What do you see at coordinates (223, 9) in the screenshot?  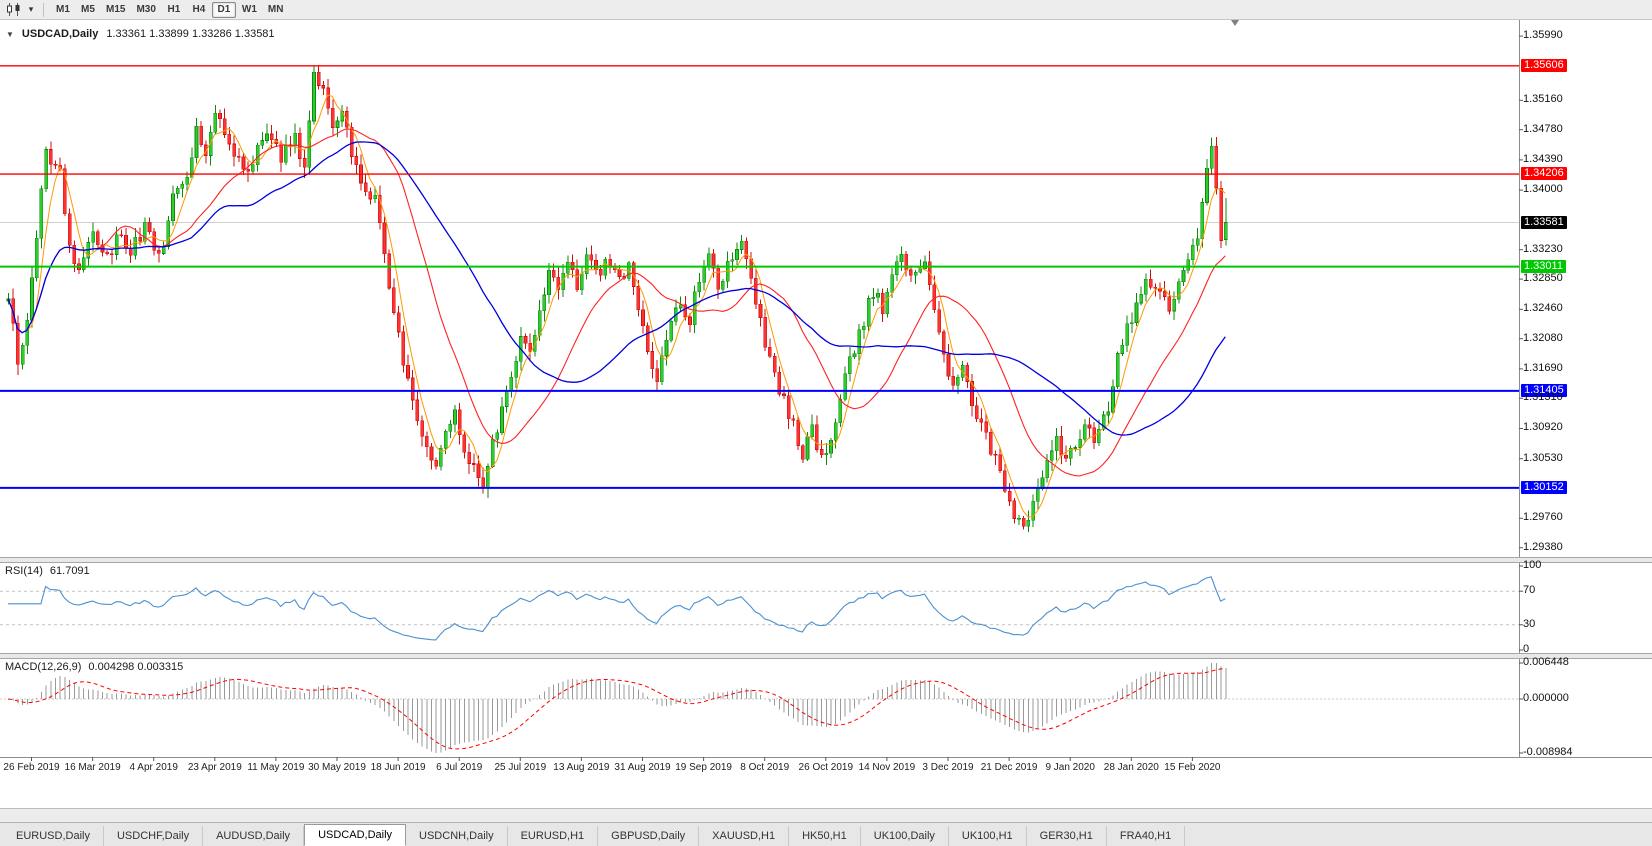 I see `timeframe-button-d1: D1` at bounding box center [223, 9].